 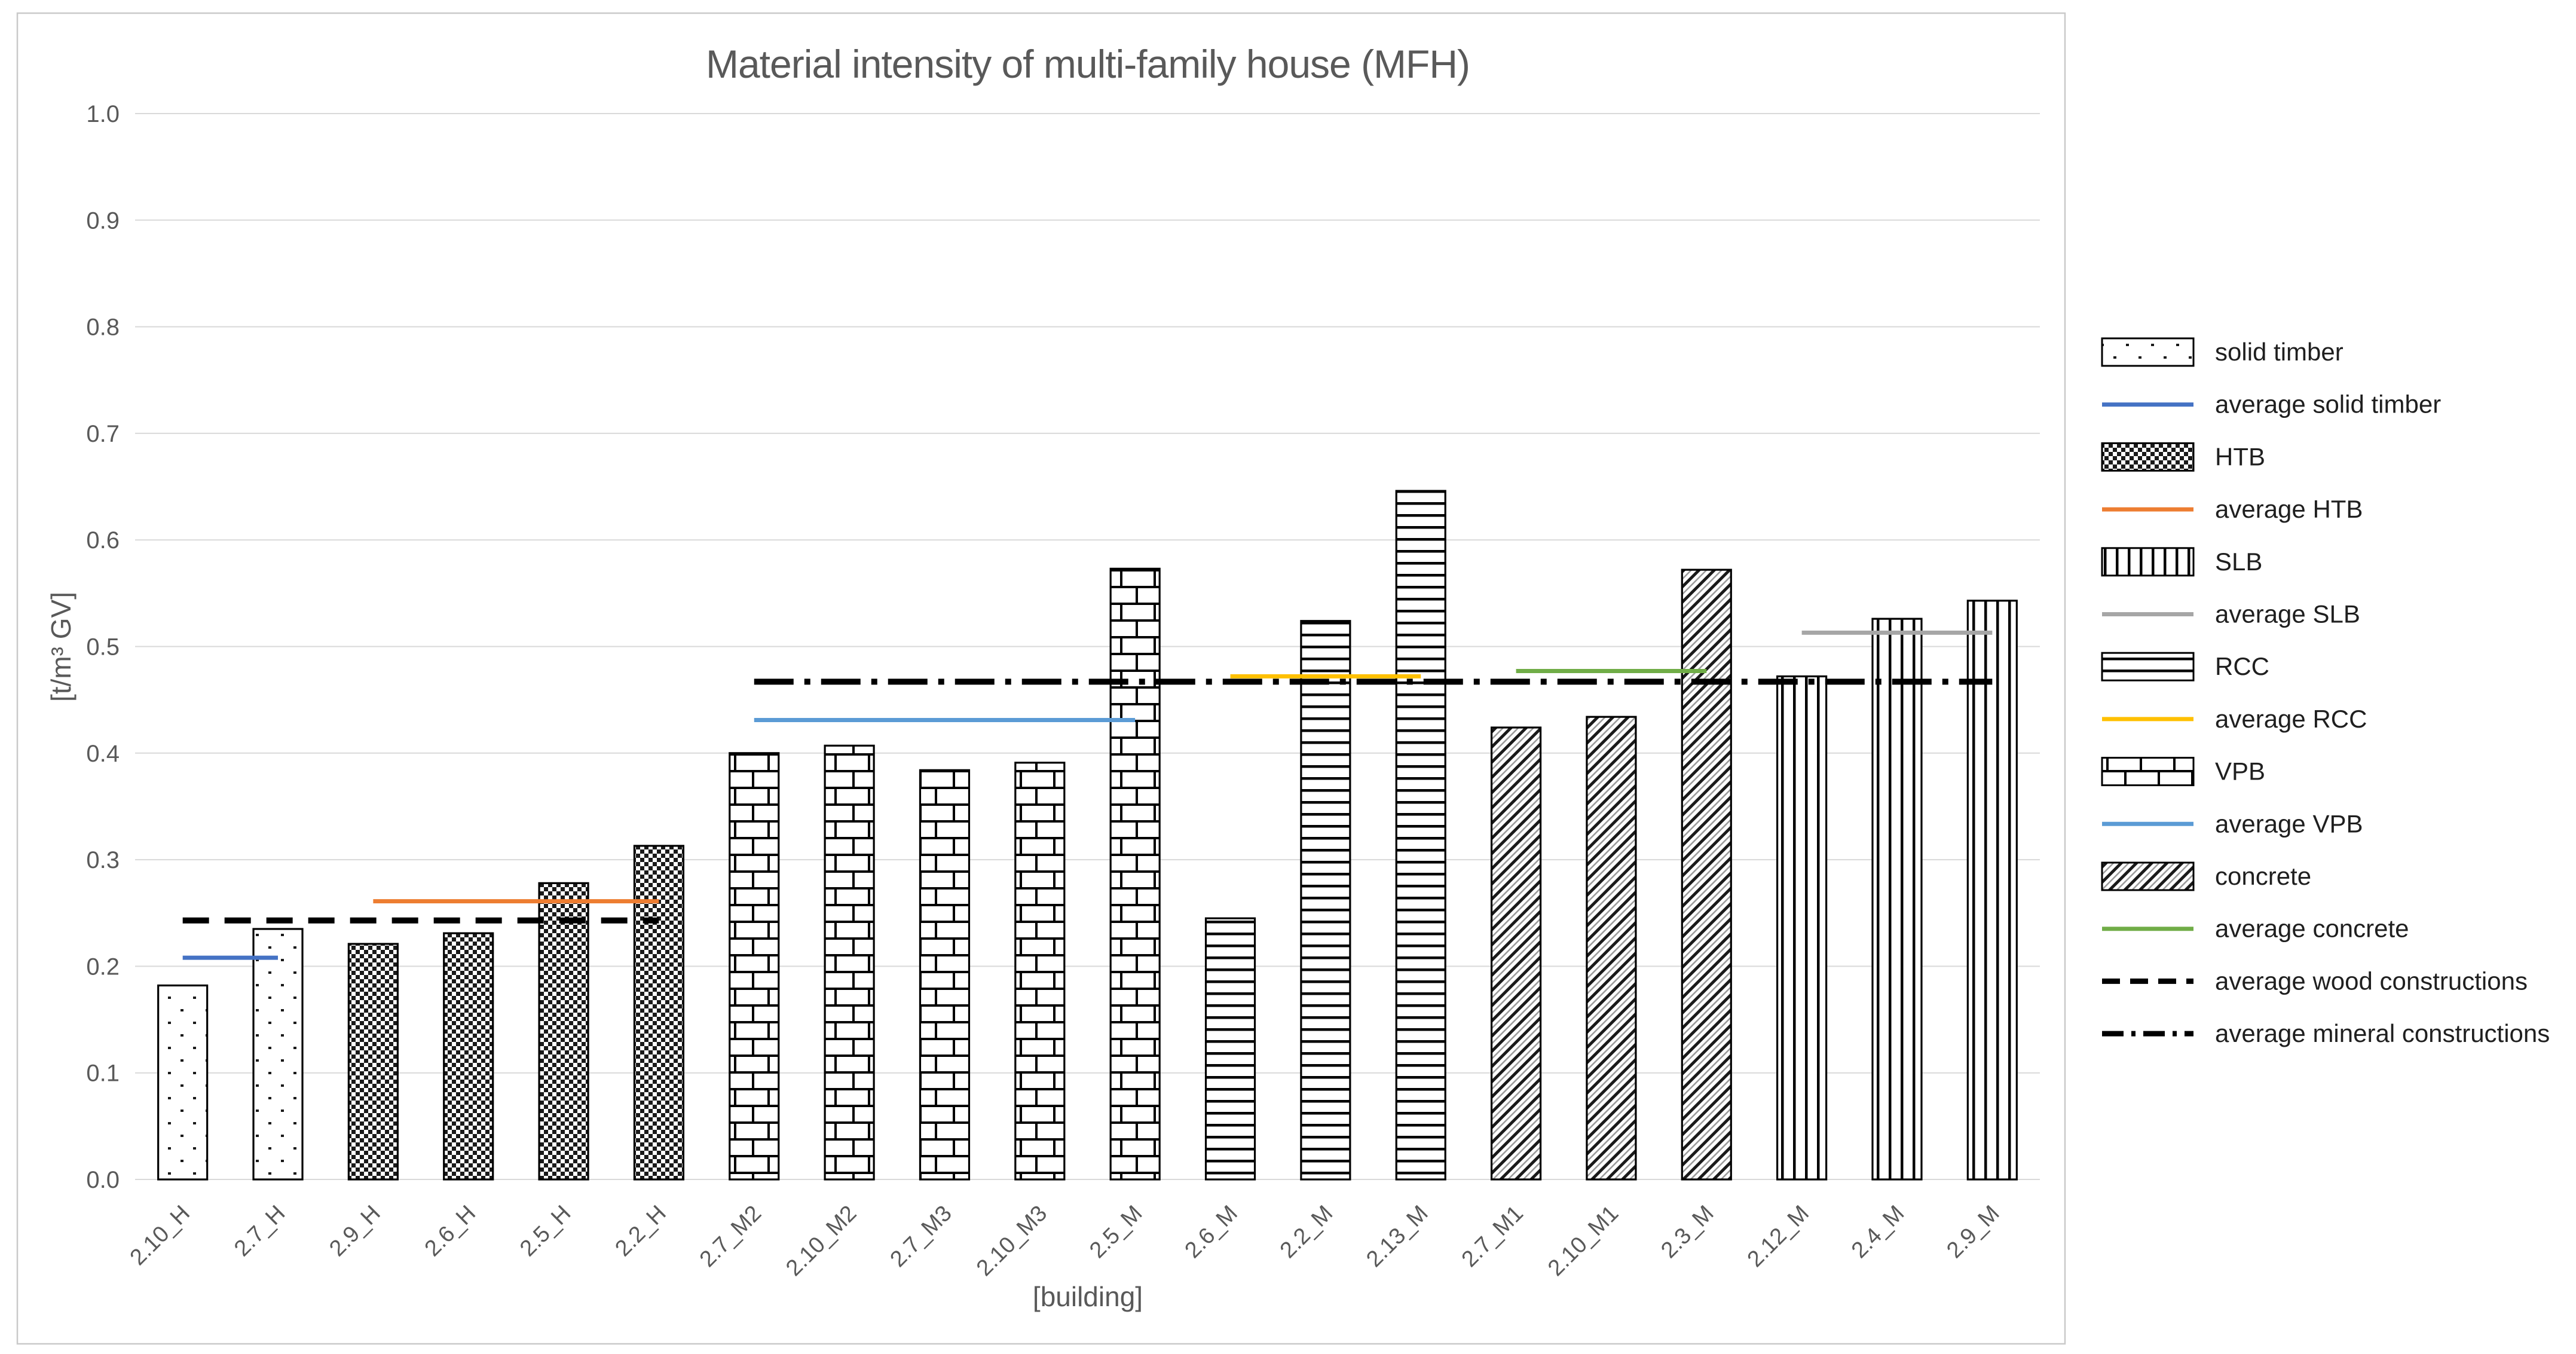 I want to click on y-tick-label: 0.8, so click(x=103, y=327).